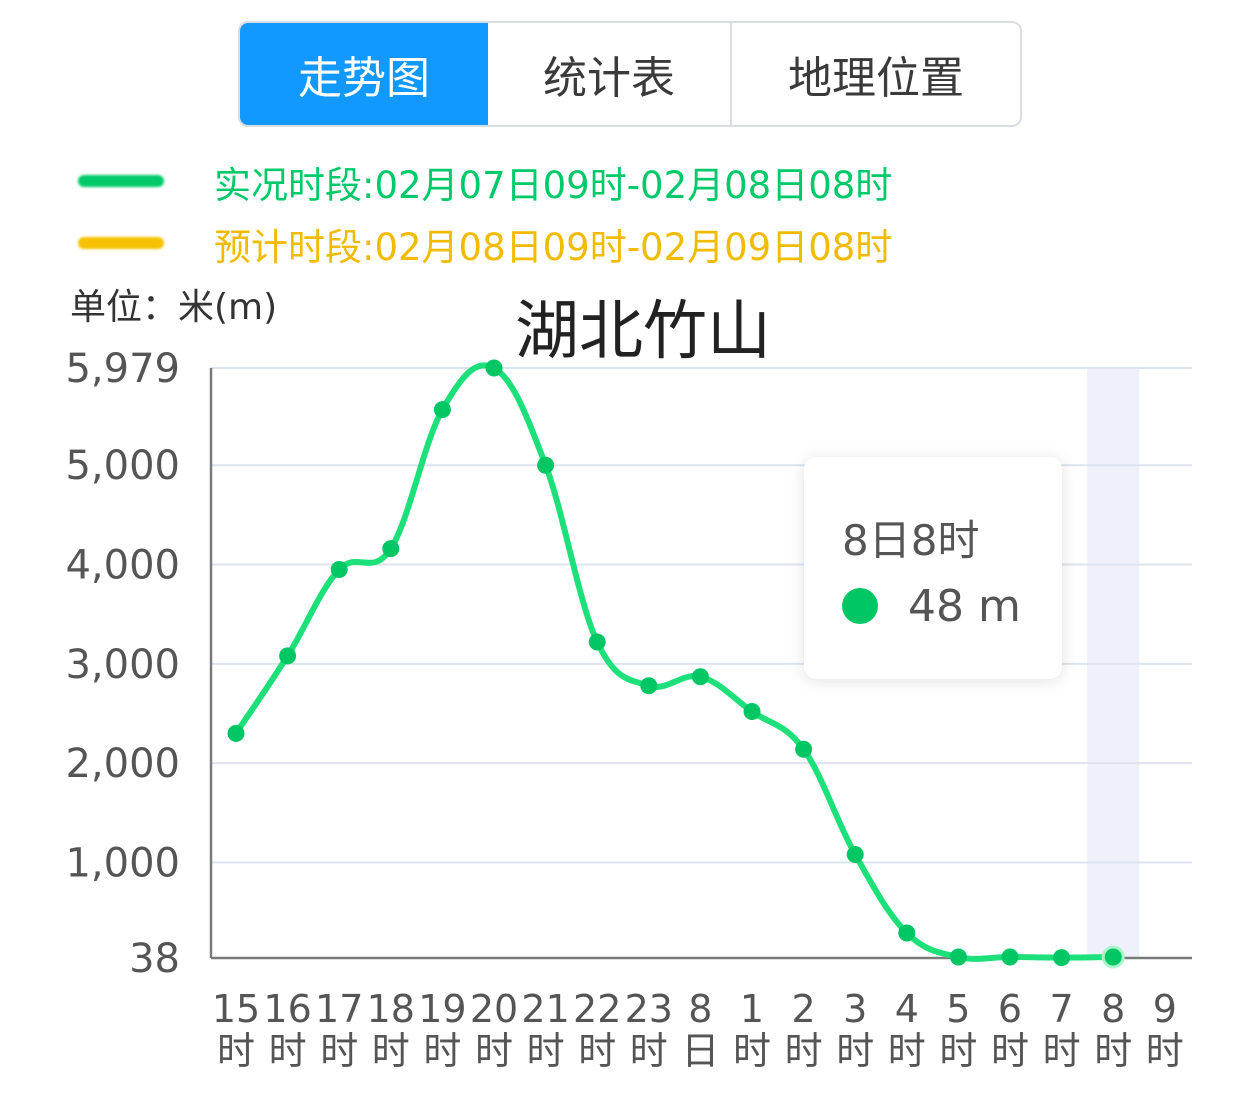 This screenshot has width=1260, height=1096. I want to click on y-tick-label: 5,979, so click(122, 369).